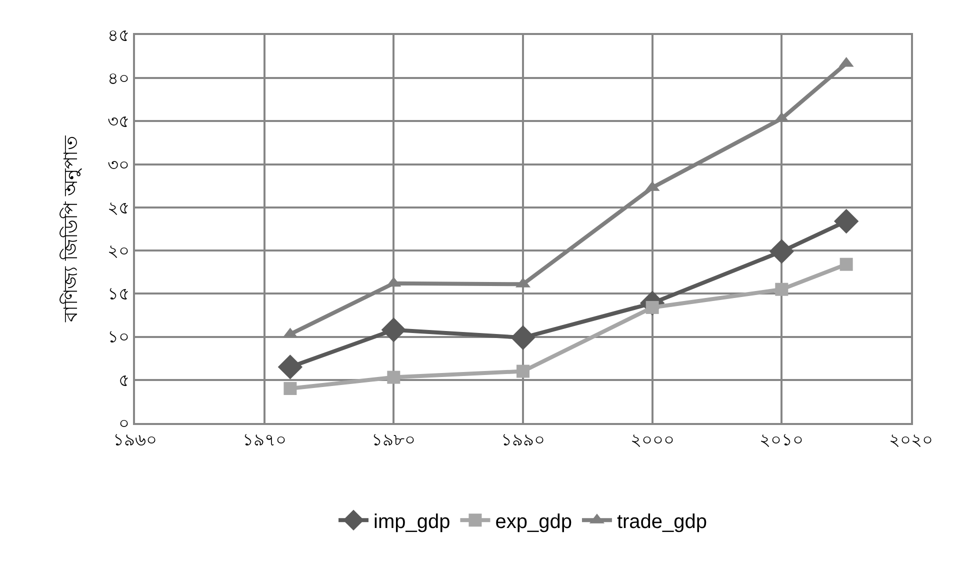  Describe the element at coordinates (652, 440) in the screenshot. I see `x-tick-label: ২০০০` at that location.